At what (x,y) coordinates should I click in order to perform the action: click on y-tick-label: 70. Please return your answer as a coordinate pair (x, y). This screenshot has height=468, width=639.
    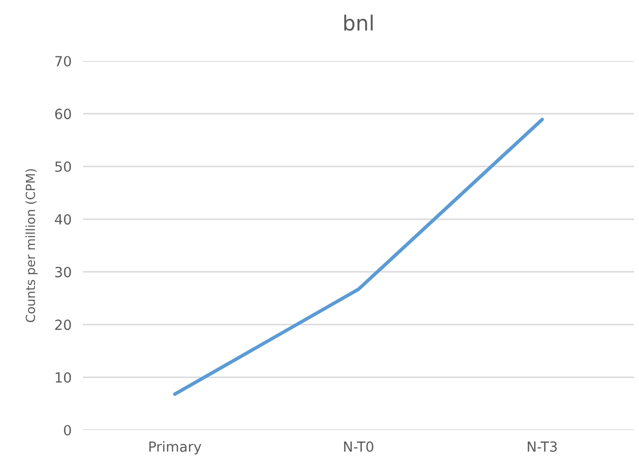
    Looking at the image, I should click on (63, 61).